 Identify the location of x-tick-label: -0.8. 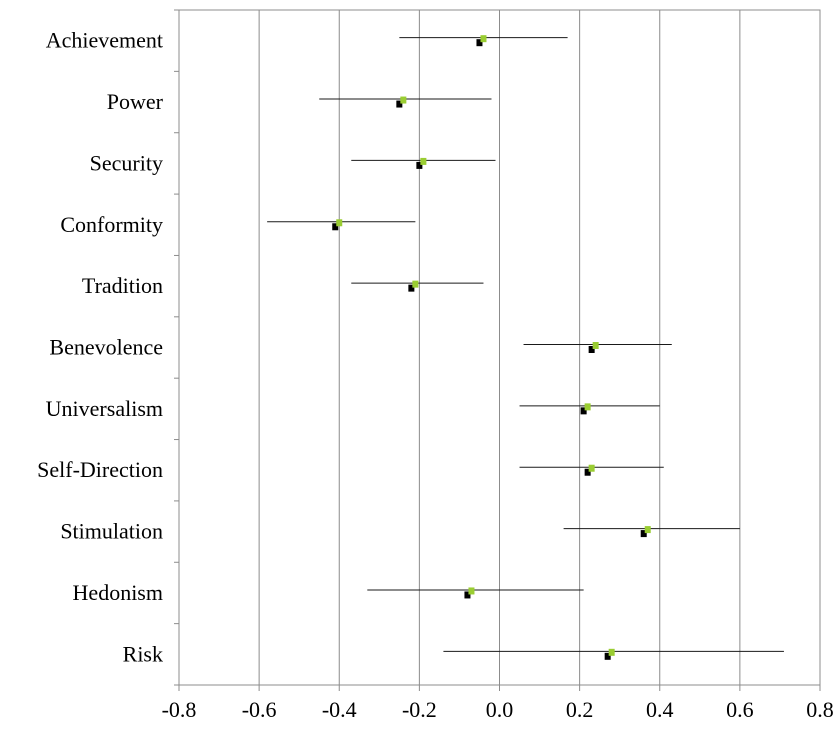
(179, 709).